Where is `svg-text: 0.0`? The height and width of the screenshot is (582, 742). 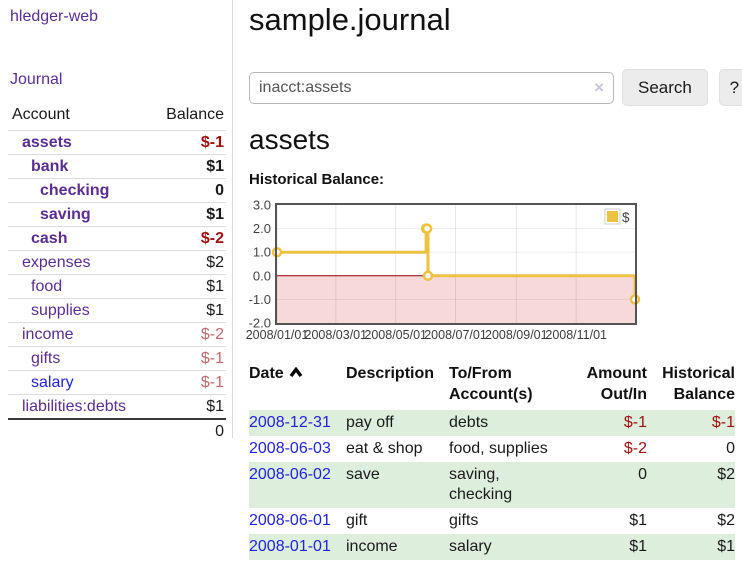 svg-text: 0.0 is located at coordinates (262, 275).